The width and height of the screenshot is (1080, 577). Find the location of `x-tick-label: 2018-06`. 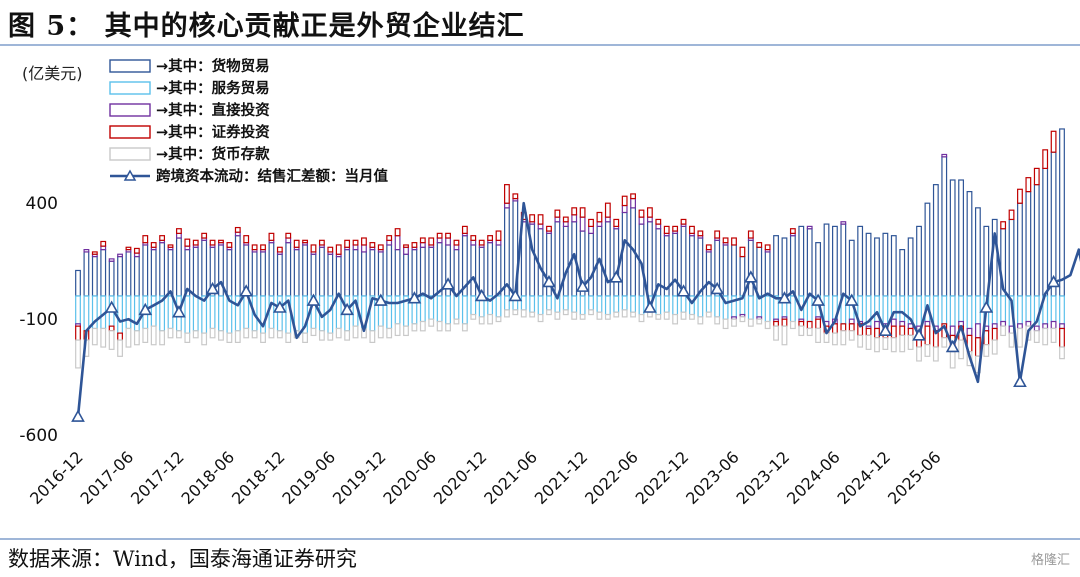

x-tick-label: 2018-06 is located at coordinates (208, 477).